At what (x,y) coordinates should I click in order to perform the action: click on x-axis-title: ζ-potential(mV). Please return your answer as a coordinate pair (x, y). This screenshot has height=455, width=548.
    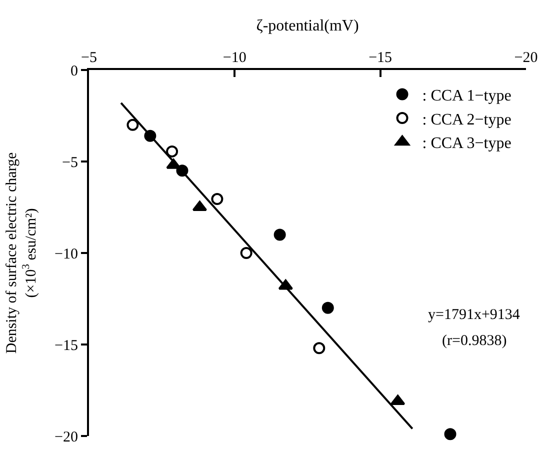
    Looking at the image, I should click on (307, 25).